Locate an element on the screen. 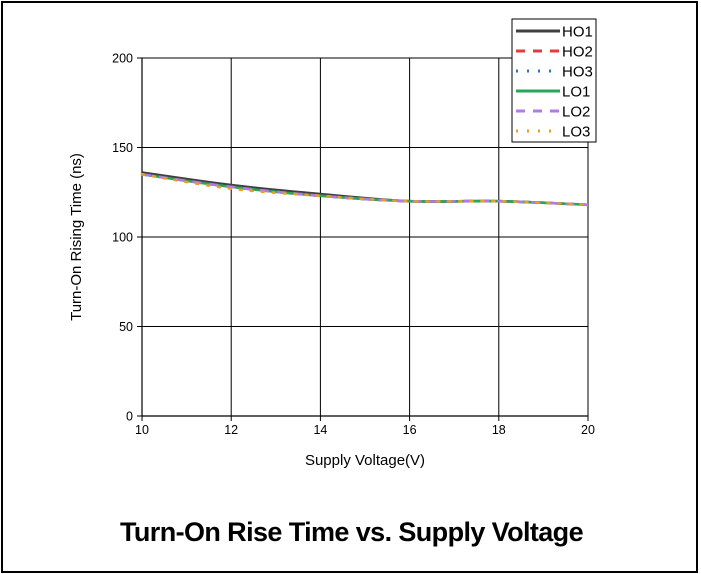 The width and height of the screenshot is (701, 574). y-tick-label: 100 is located at coordinates (122, 238).